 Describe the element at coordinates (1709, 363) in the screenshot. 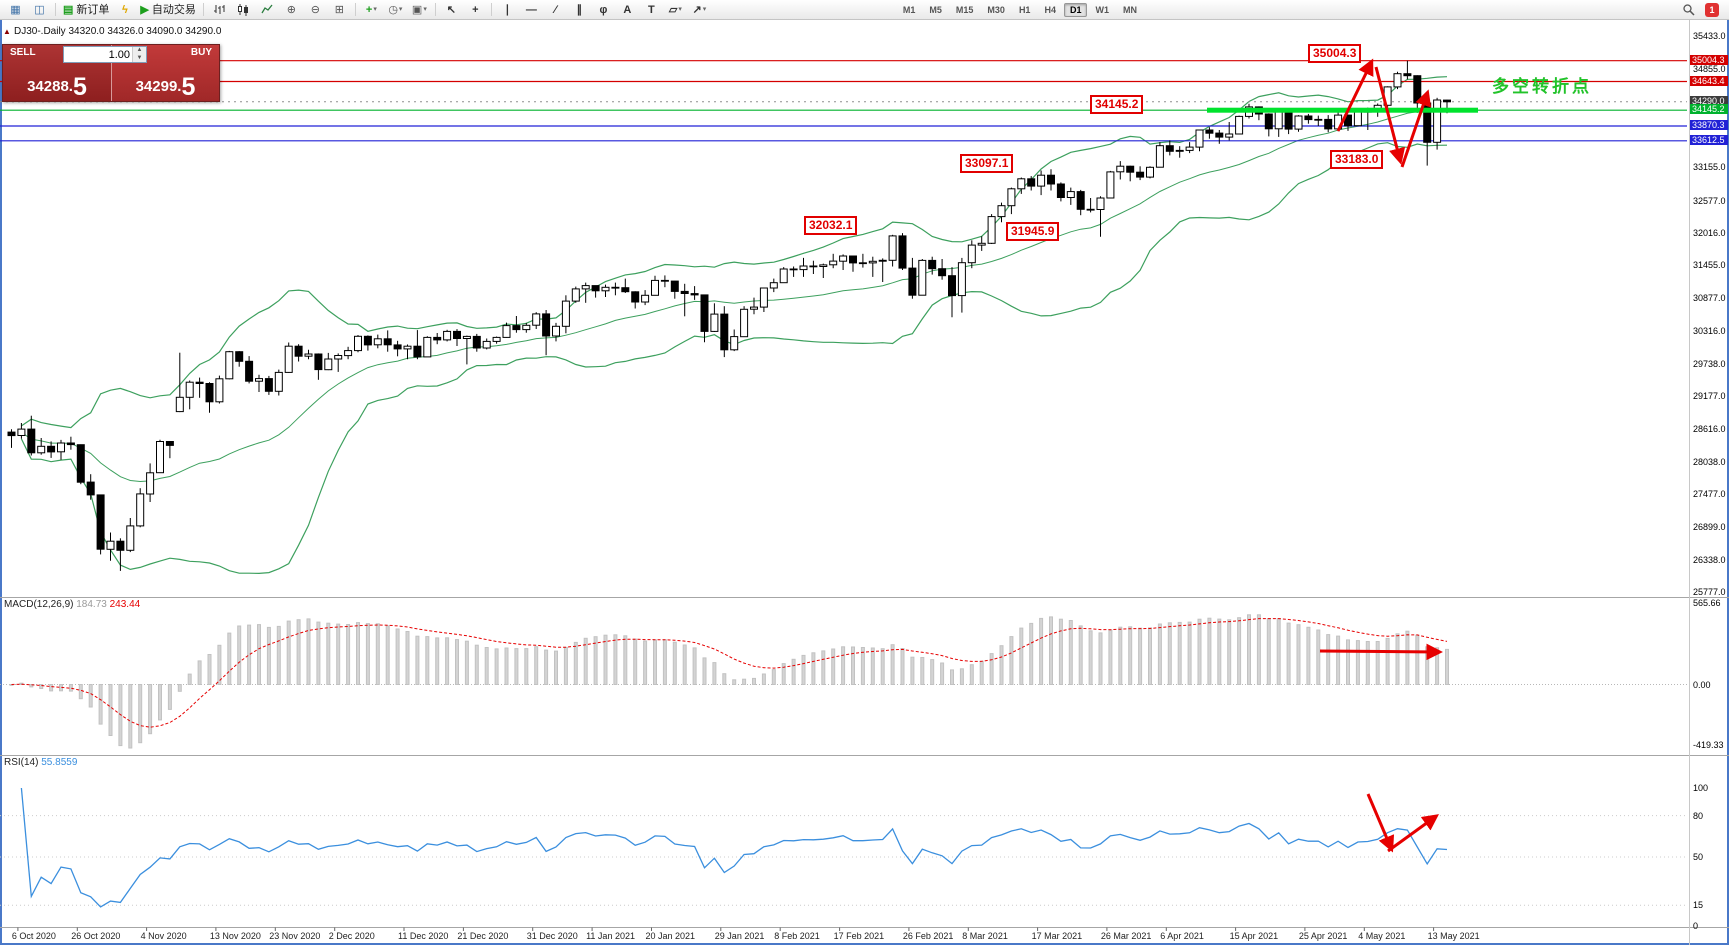

I see `price-tick: 29738.0` at that location.